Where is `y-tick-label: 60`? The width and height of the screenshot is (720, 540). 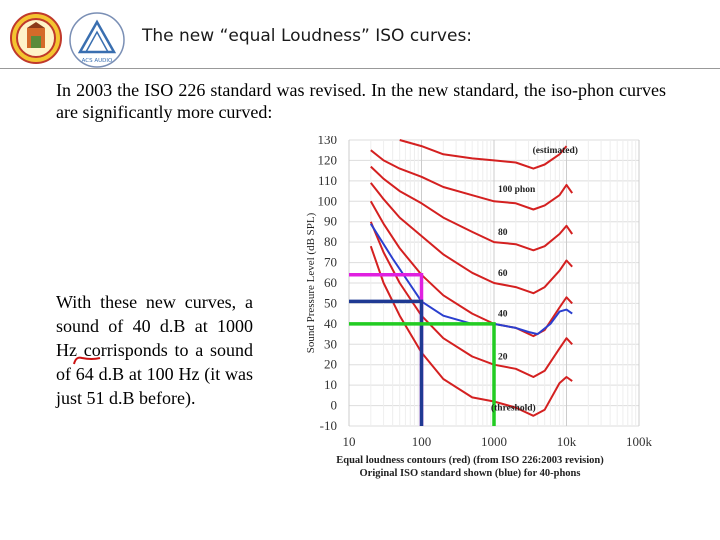 y-tick-label: 60 is located at coordinates (330, 282).